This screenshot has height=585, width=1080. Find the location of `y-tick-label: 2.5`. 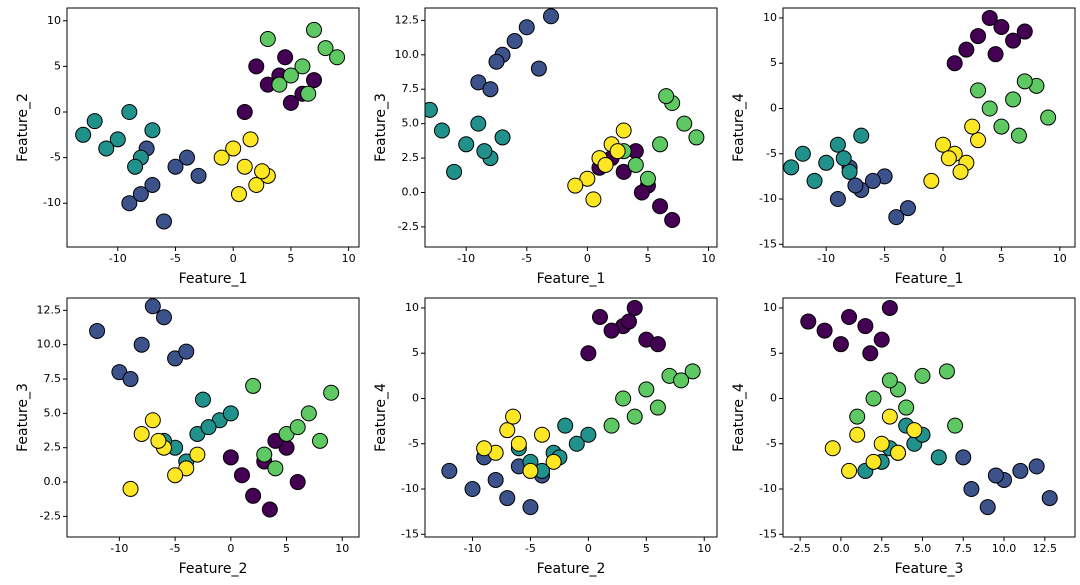

y-tick-label: 2.5 is located at coordinates (53, 447).